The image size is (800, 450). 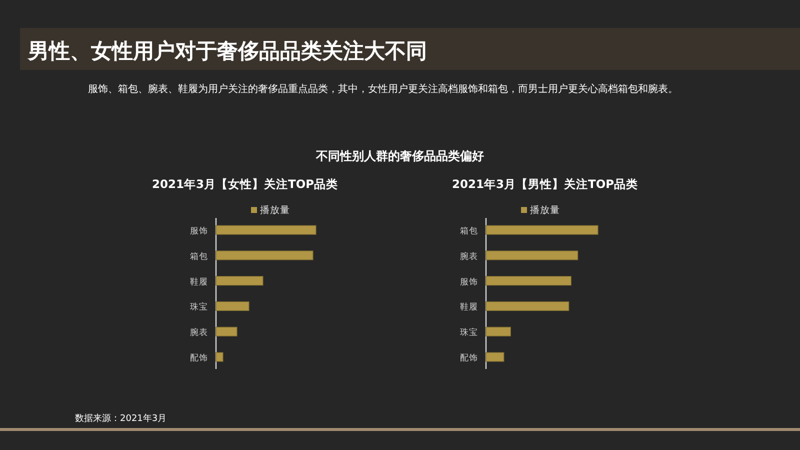 I want to click on source-note: 数据来源：2021年3月, so click(x=121, y=418).